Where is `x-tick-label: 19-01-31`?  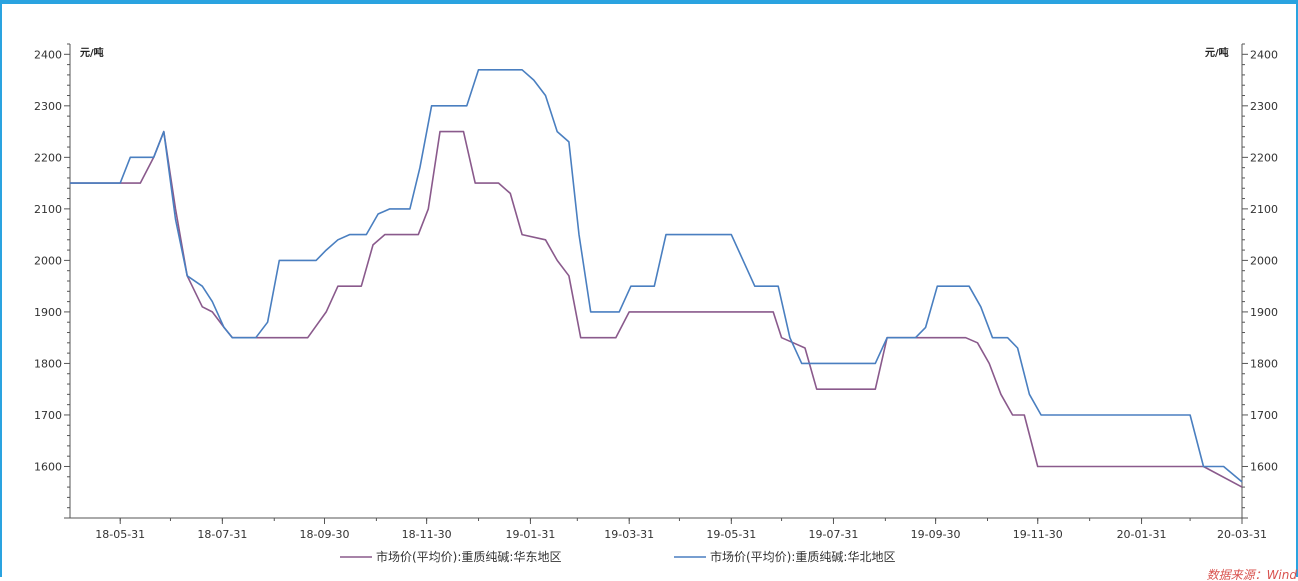 x-tick-label: 19-01-31 is located at coordinates (530, 534).